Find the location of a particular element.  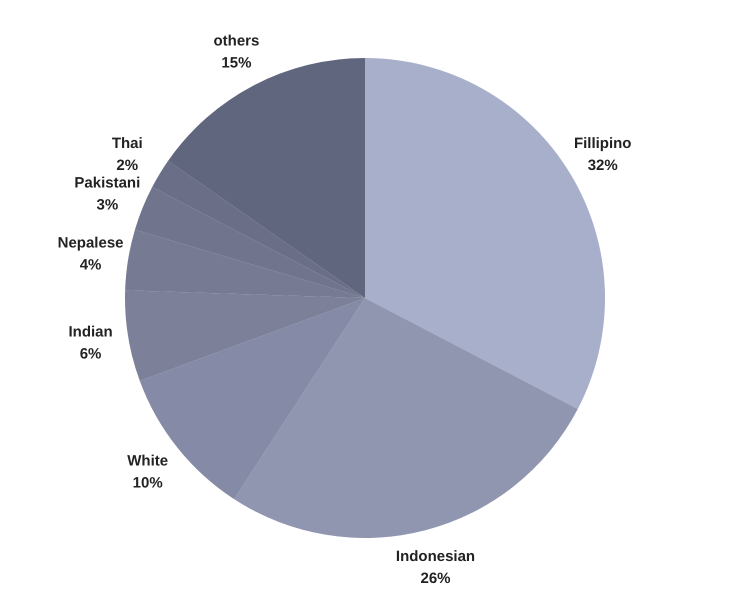

data-label: 2% is located at coordinates (127, 165).